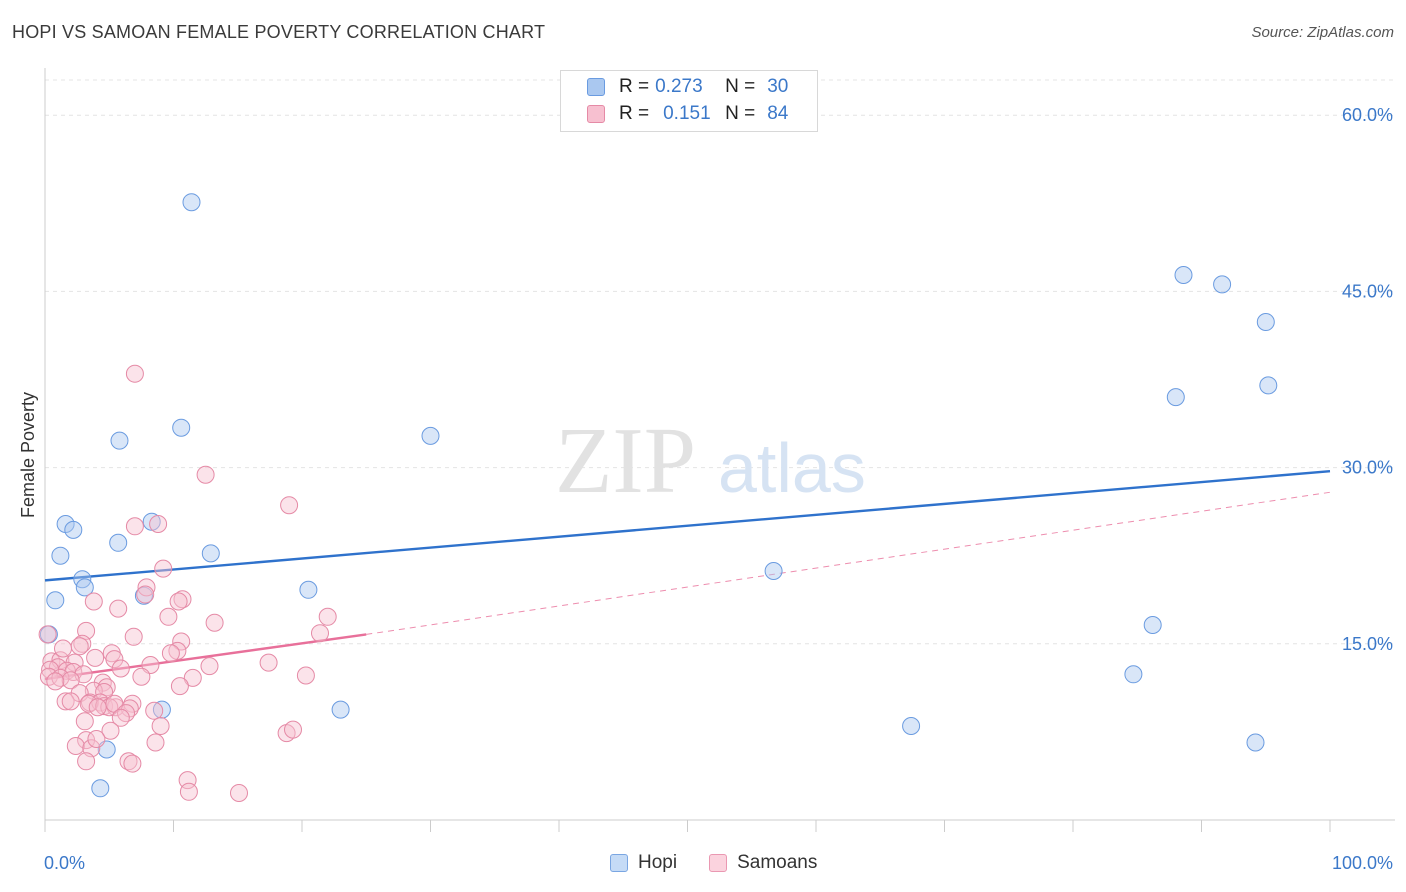  Describe the element at coordinates (689, 101) in the screenshot. I see `correlation-legend: R = 0.273 N = 30 R = 0.151 N = 84` at that location.